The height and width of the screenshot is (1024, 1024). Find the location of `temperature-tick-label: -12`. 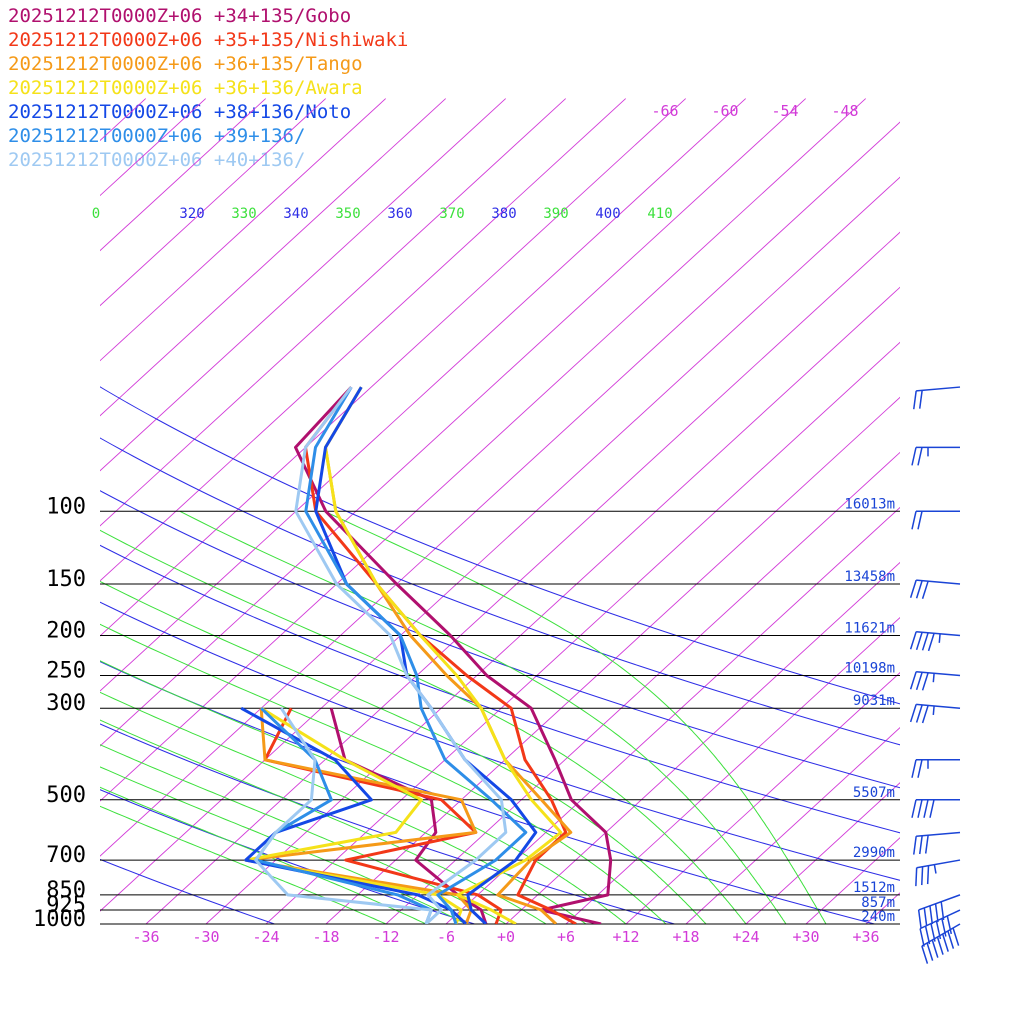

temperature-tick-label: -12 is located at coordinates (385, 937).